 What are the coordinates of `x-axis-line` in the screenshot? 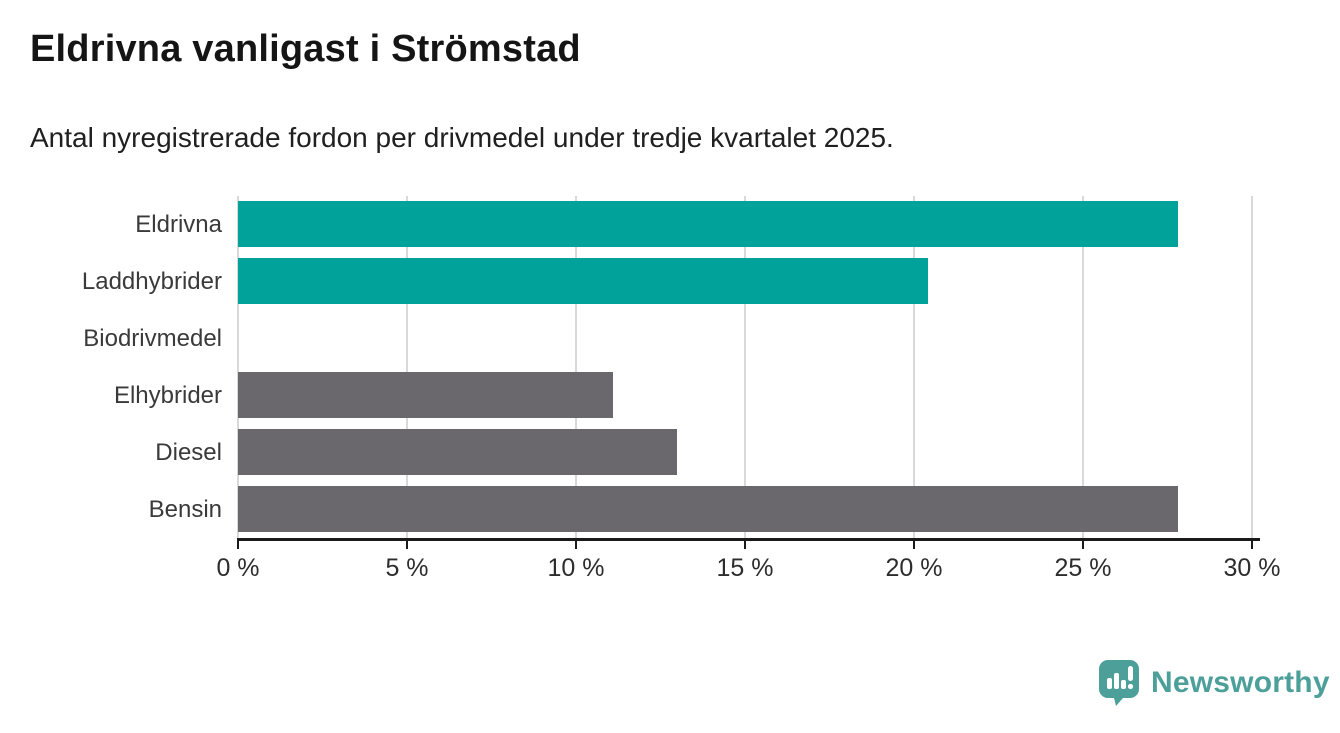 It's located at (748, 539).